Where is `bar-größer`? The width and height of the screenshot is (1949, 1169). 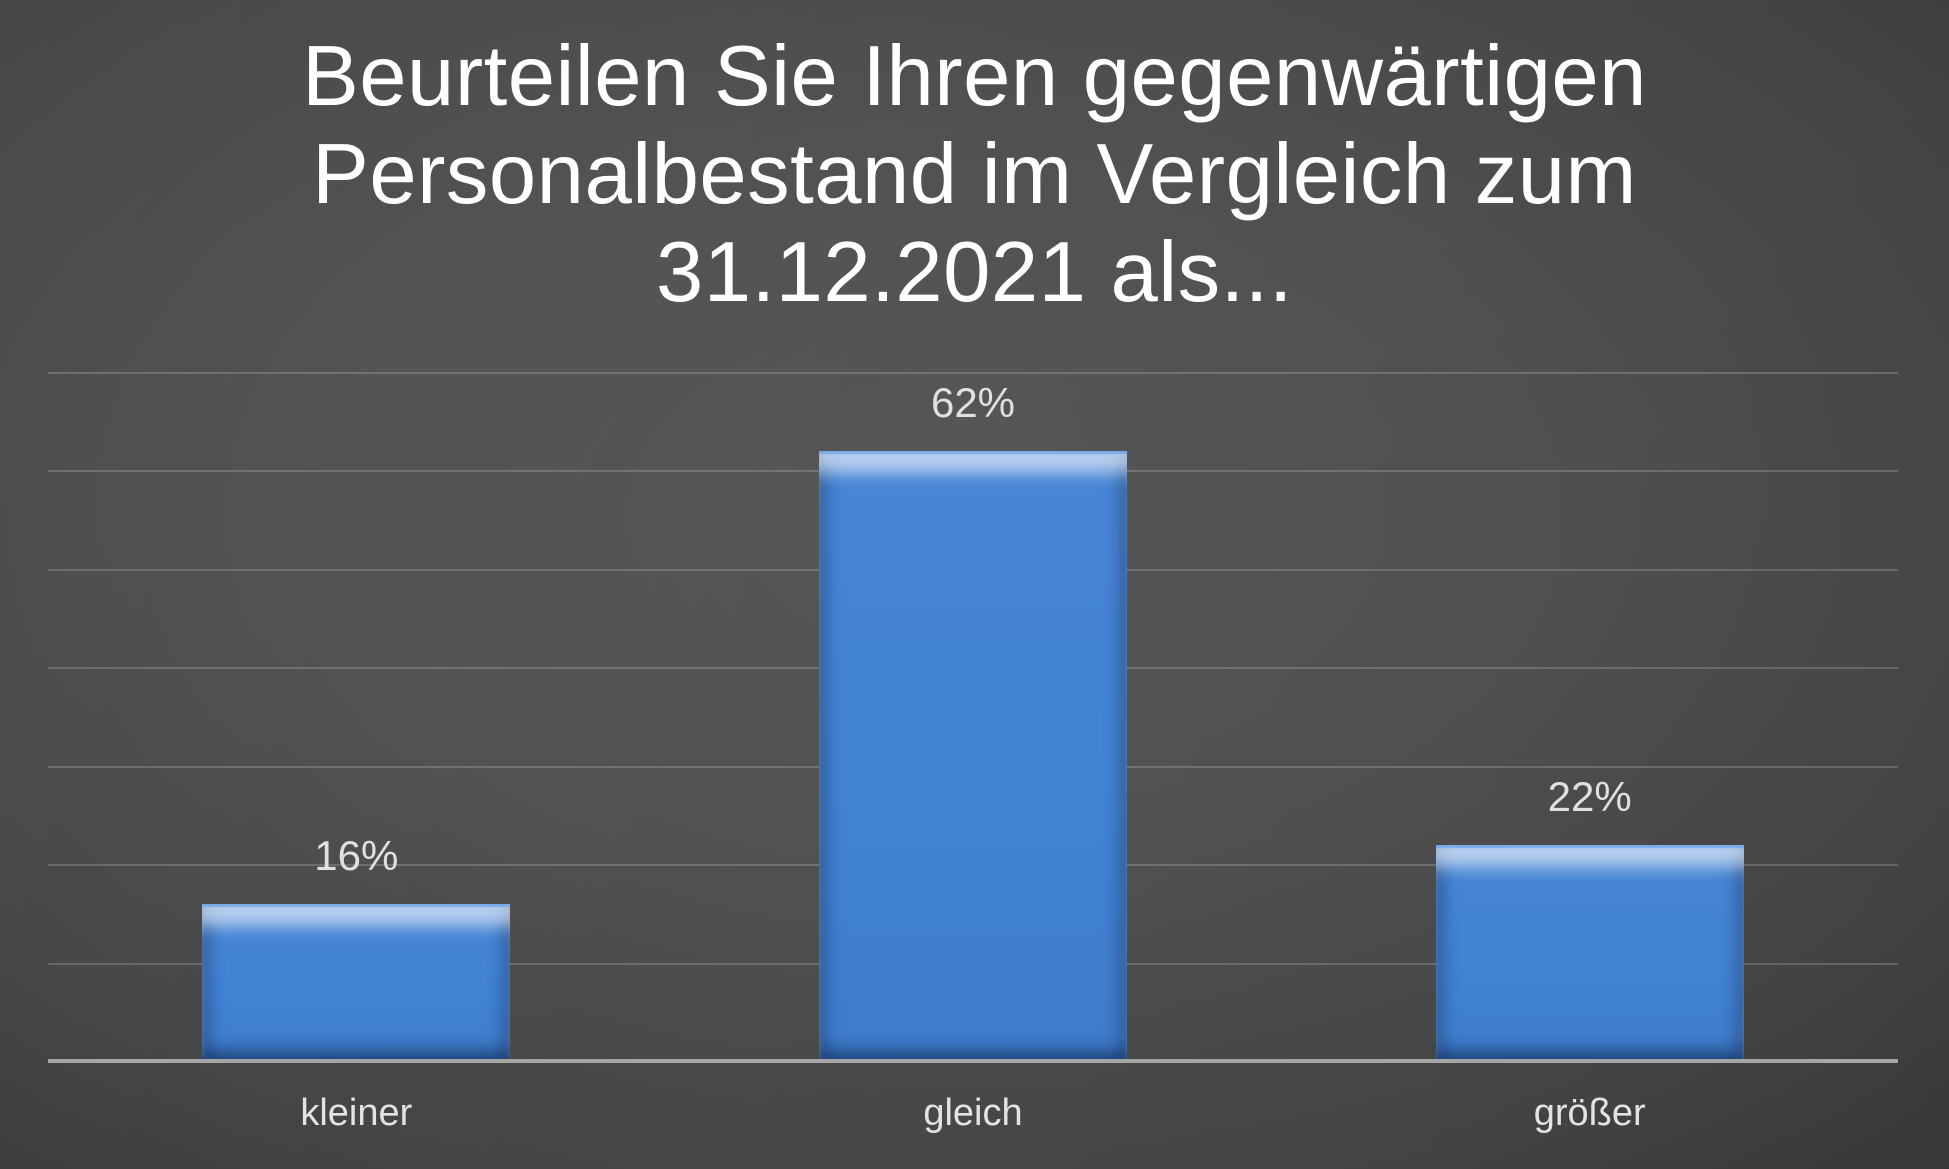 bar-größer is located at coordinates (1589, 953).